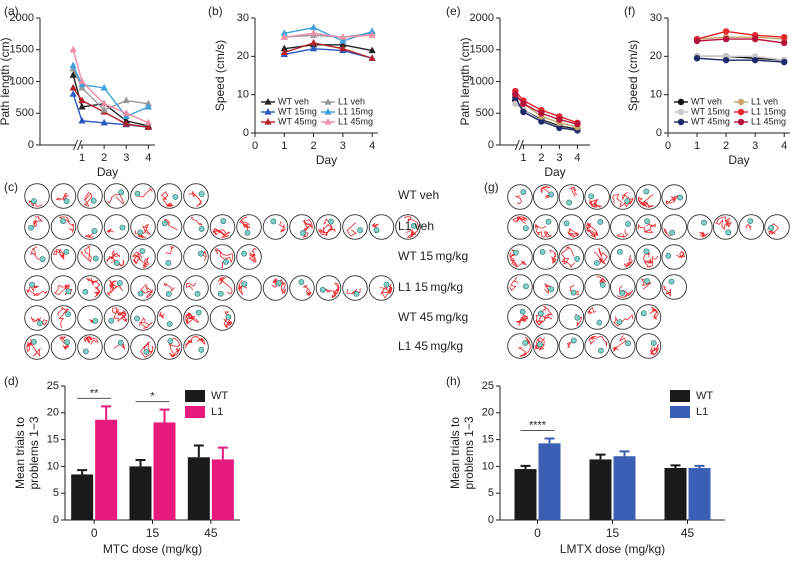 The height and width of the screenshot is (561, 800). Describe the element at coordinates (53, 386) in the screenshot. I see `y-tick-label: 25` at that location.